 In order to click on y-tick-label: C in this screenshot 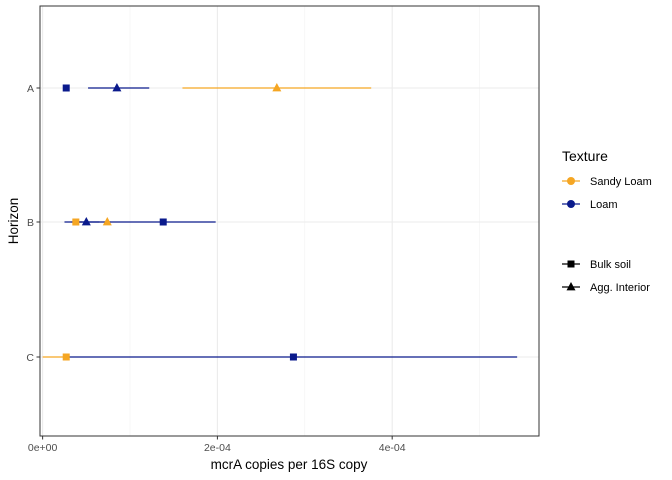, I will do `click(30, 358)`.